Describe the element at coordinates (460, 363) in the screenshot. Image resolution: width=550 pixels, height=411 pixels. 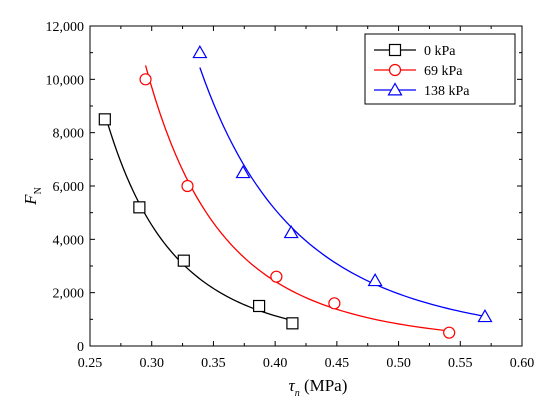
I see `x-tick-label: 0.55` at that location.